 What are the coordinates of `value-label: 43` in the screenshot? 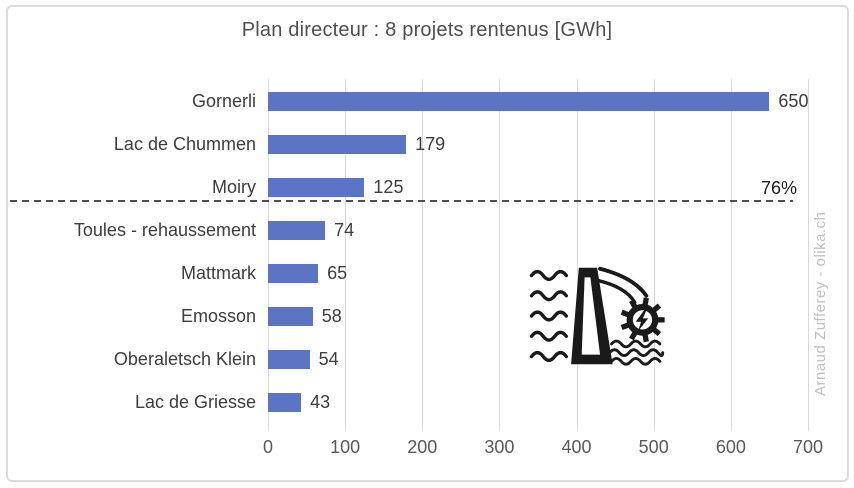 It's located at (320, 402).